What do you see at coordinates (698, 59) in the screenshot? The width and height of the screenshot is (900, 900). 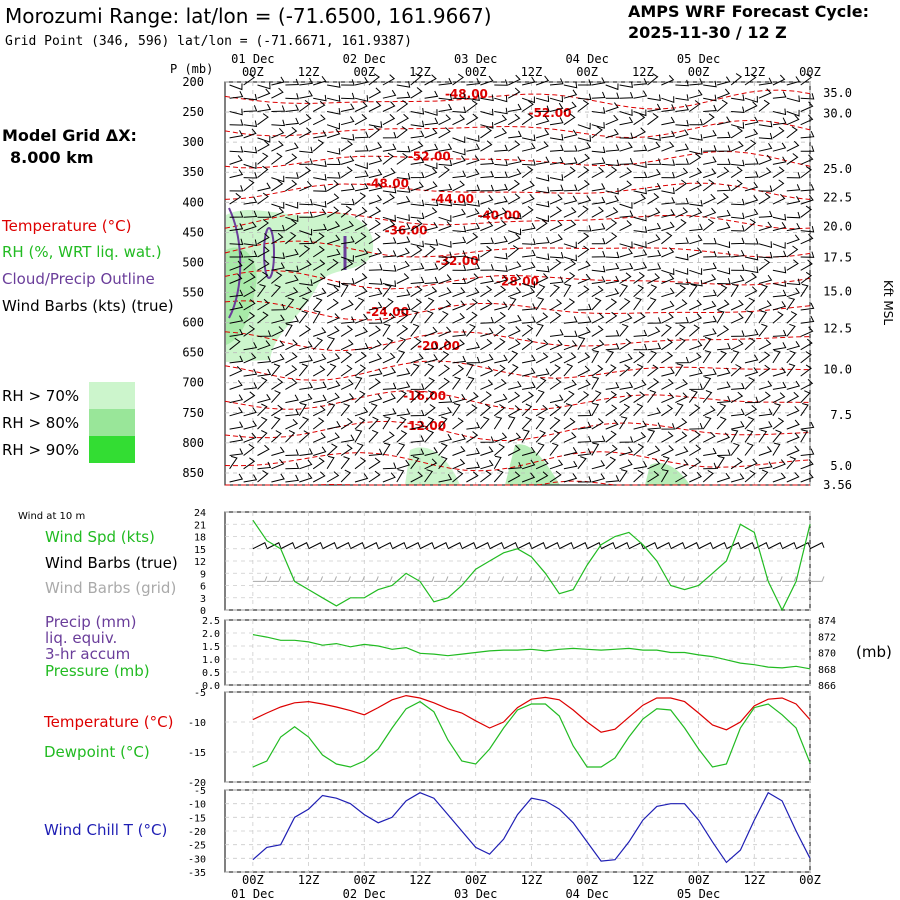 I see `top-day-label: 05 Dec` at bounding box center [698, 59].